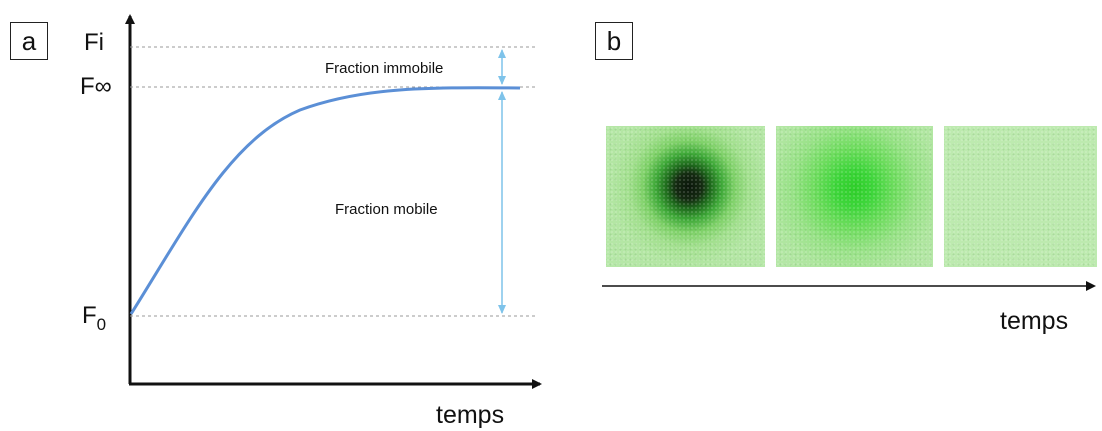  Describe the element at coordinates (384, 68) in the screenshot. I see `immobile-fraction-label: Fraction immobile` at that location.